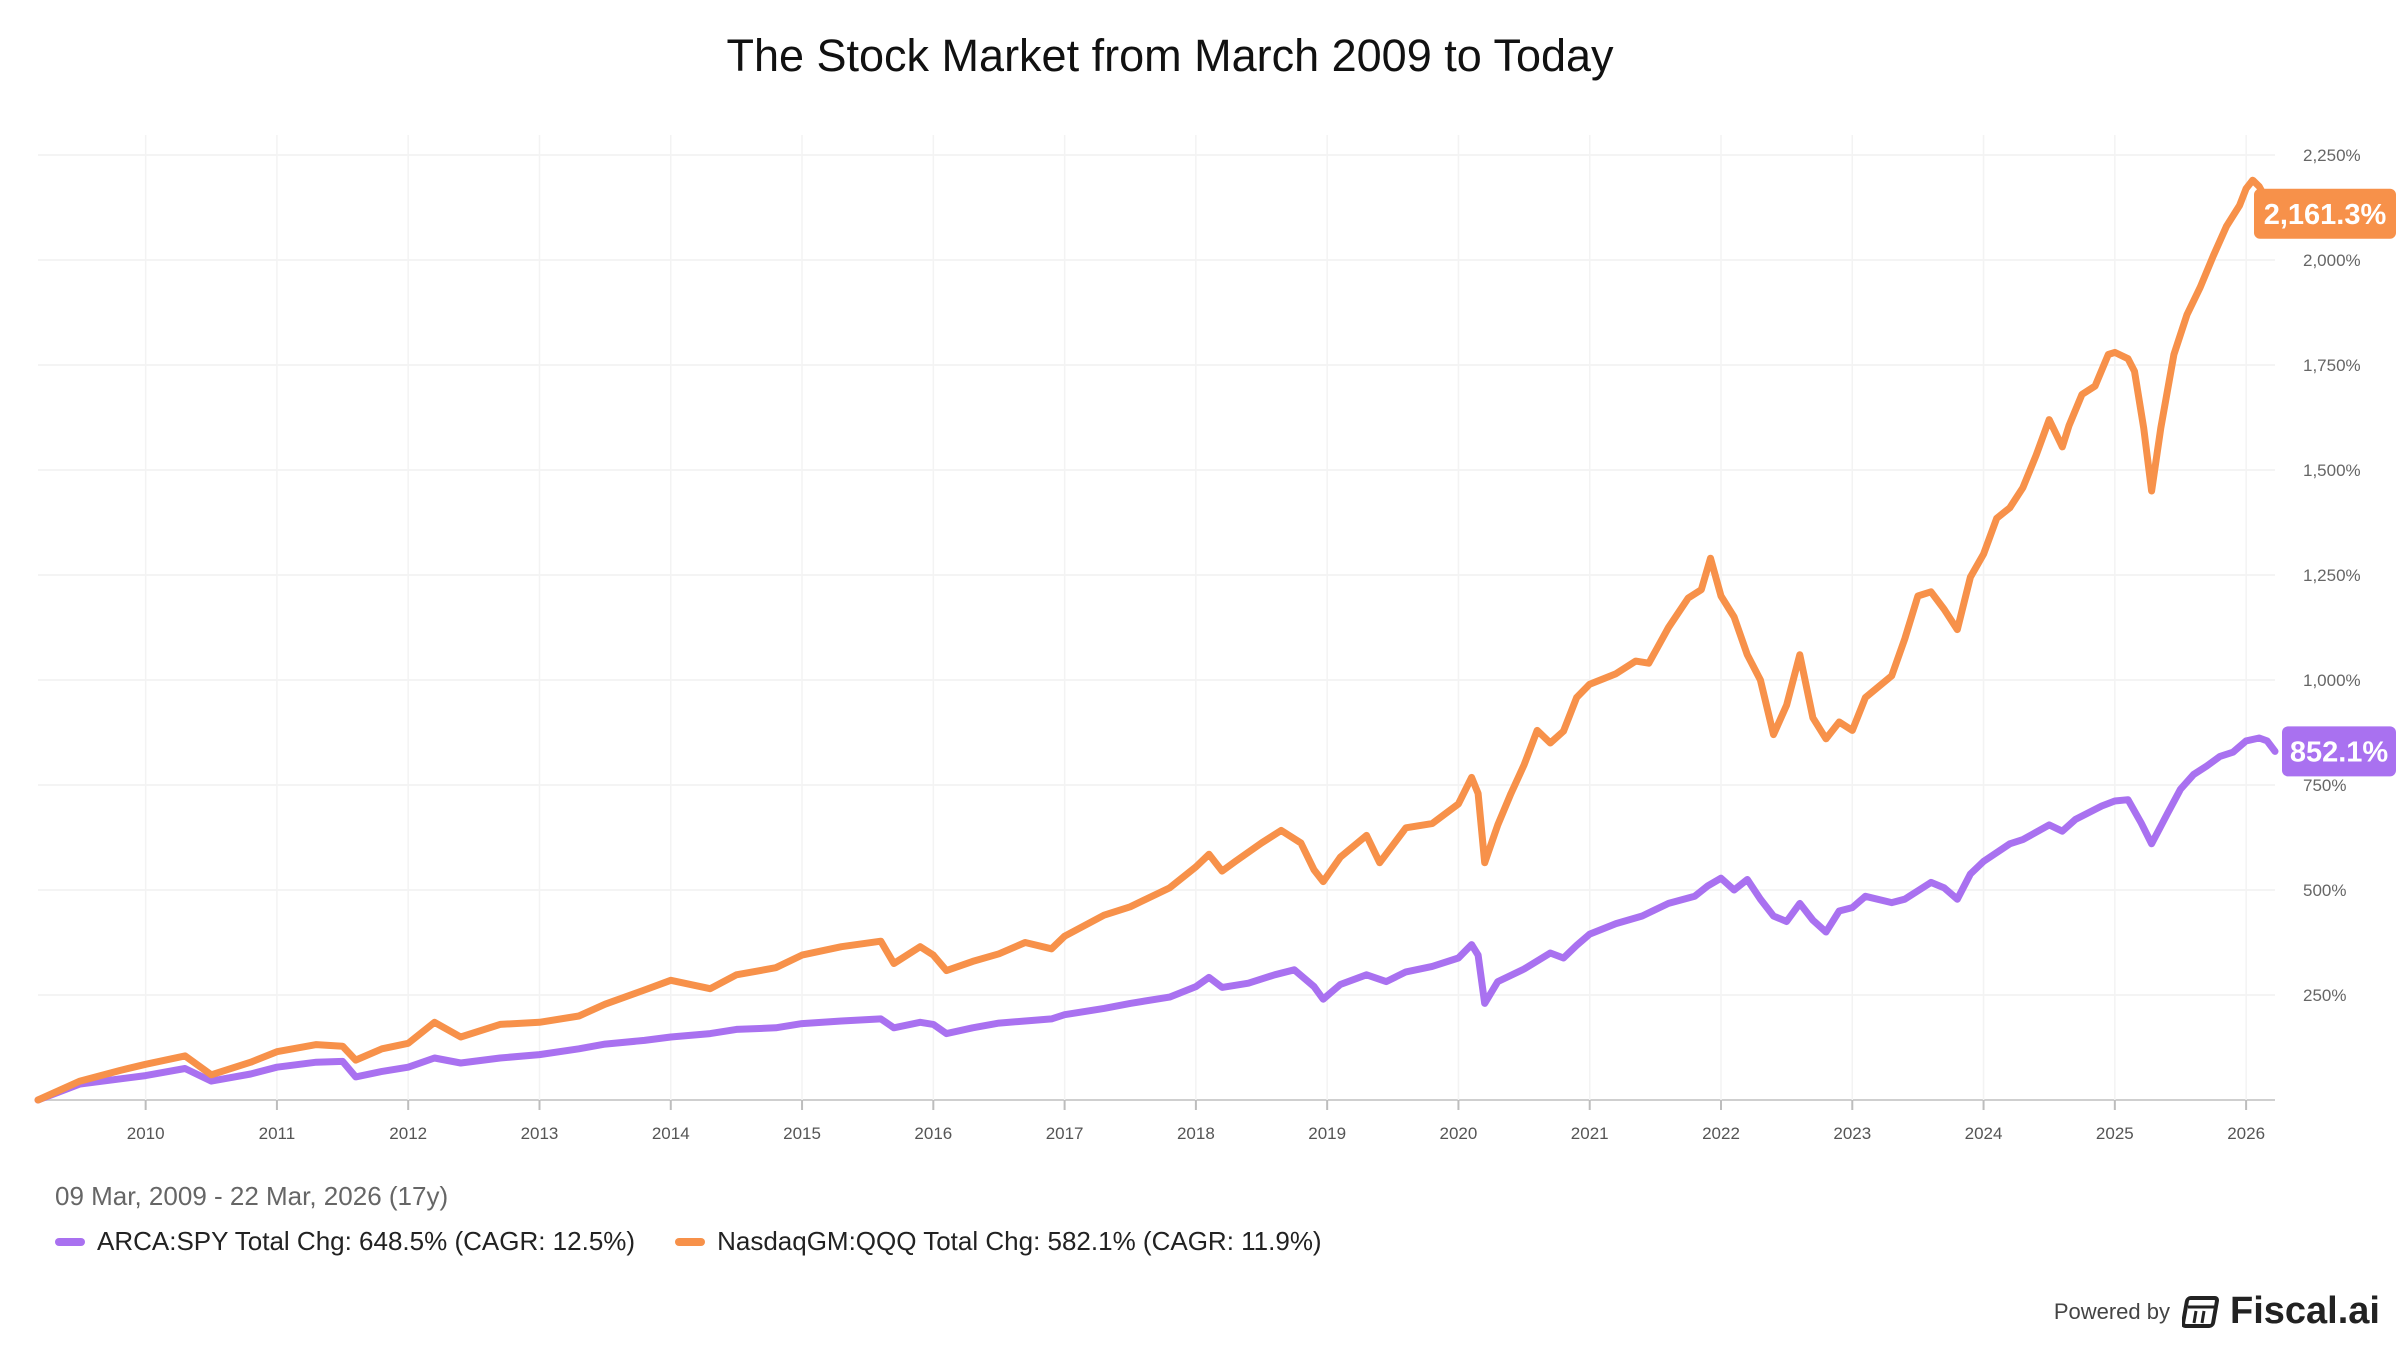  I want to click on x-tick-label: 2025, so click(2115, 1133).